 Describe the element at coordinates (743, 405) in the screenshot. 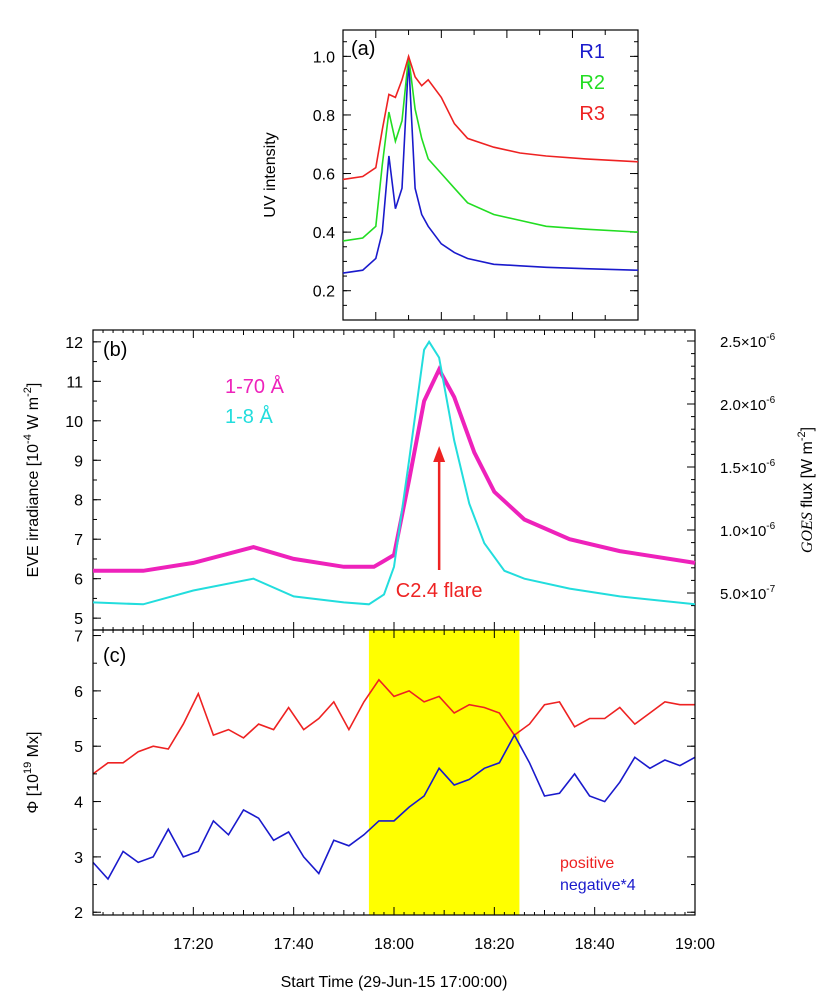

I see `panel-b-y2tick-mantissa: 2.0×10` at that location.